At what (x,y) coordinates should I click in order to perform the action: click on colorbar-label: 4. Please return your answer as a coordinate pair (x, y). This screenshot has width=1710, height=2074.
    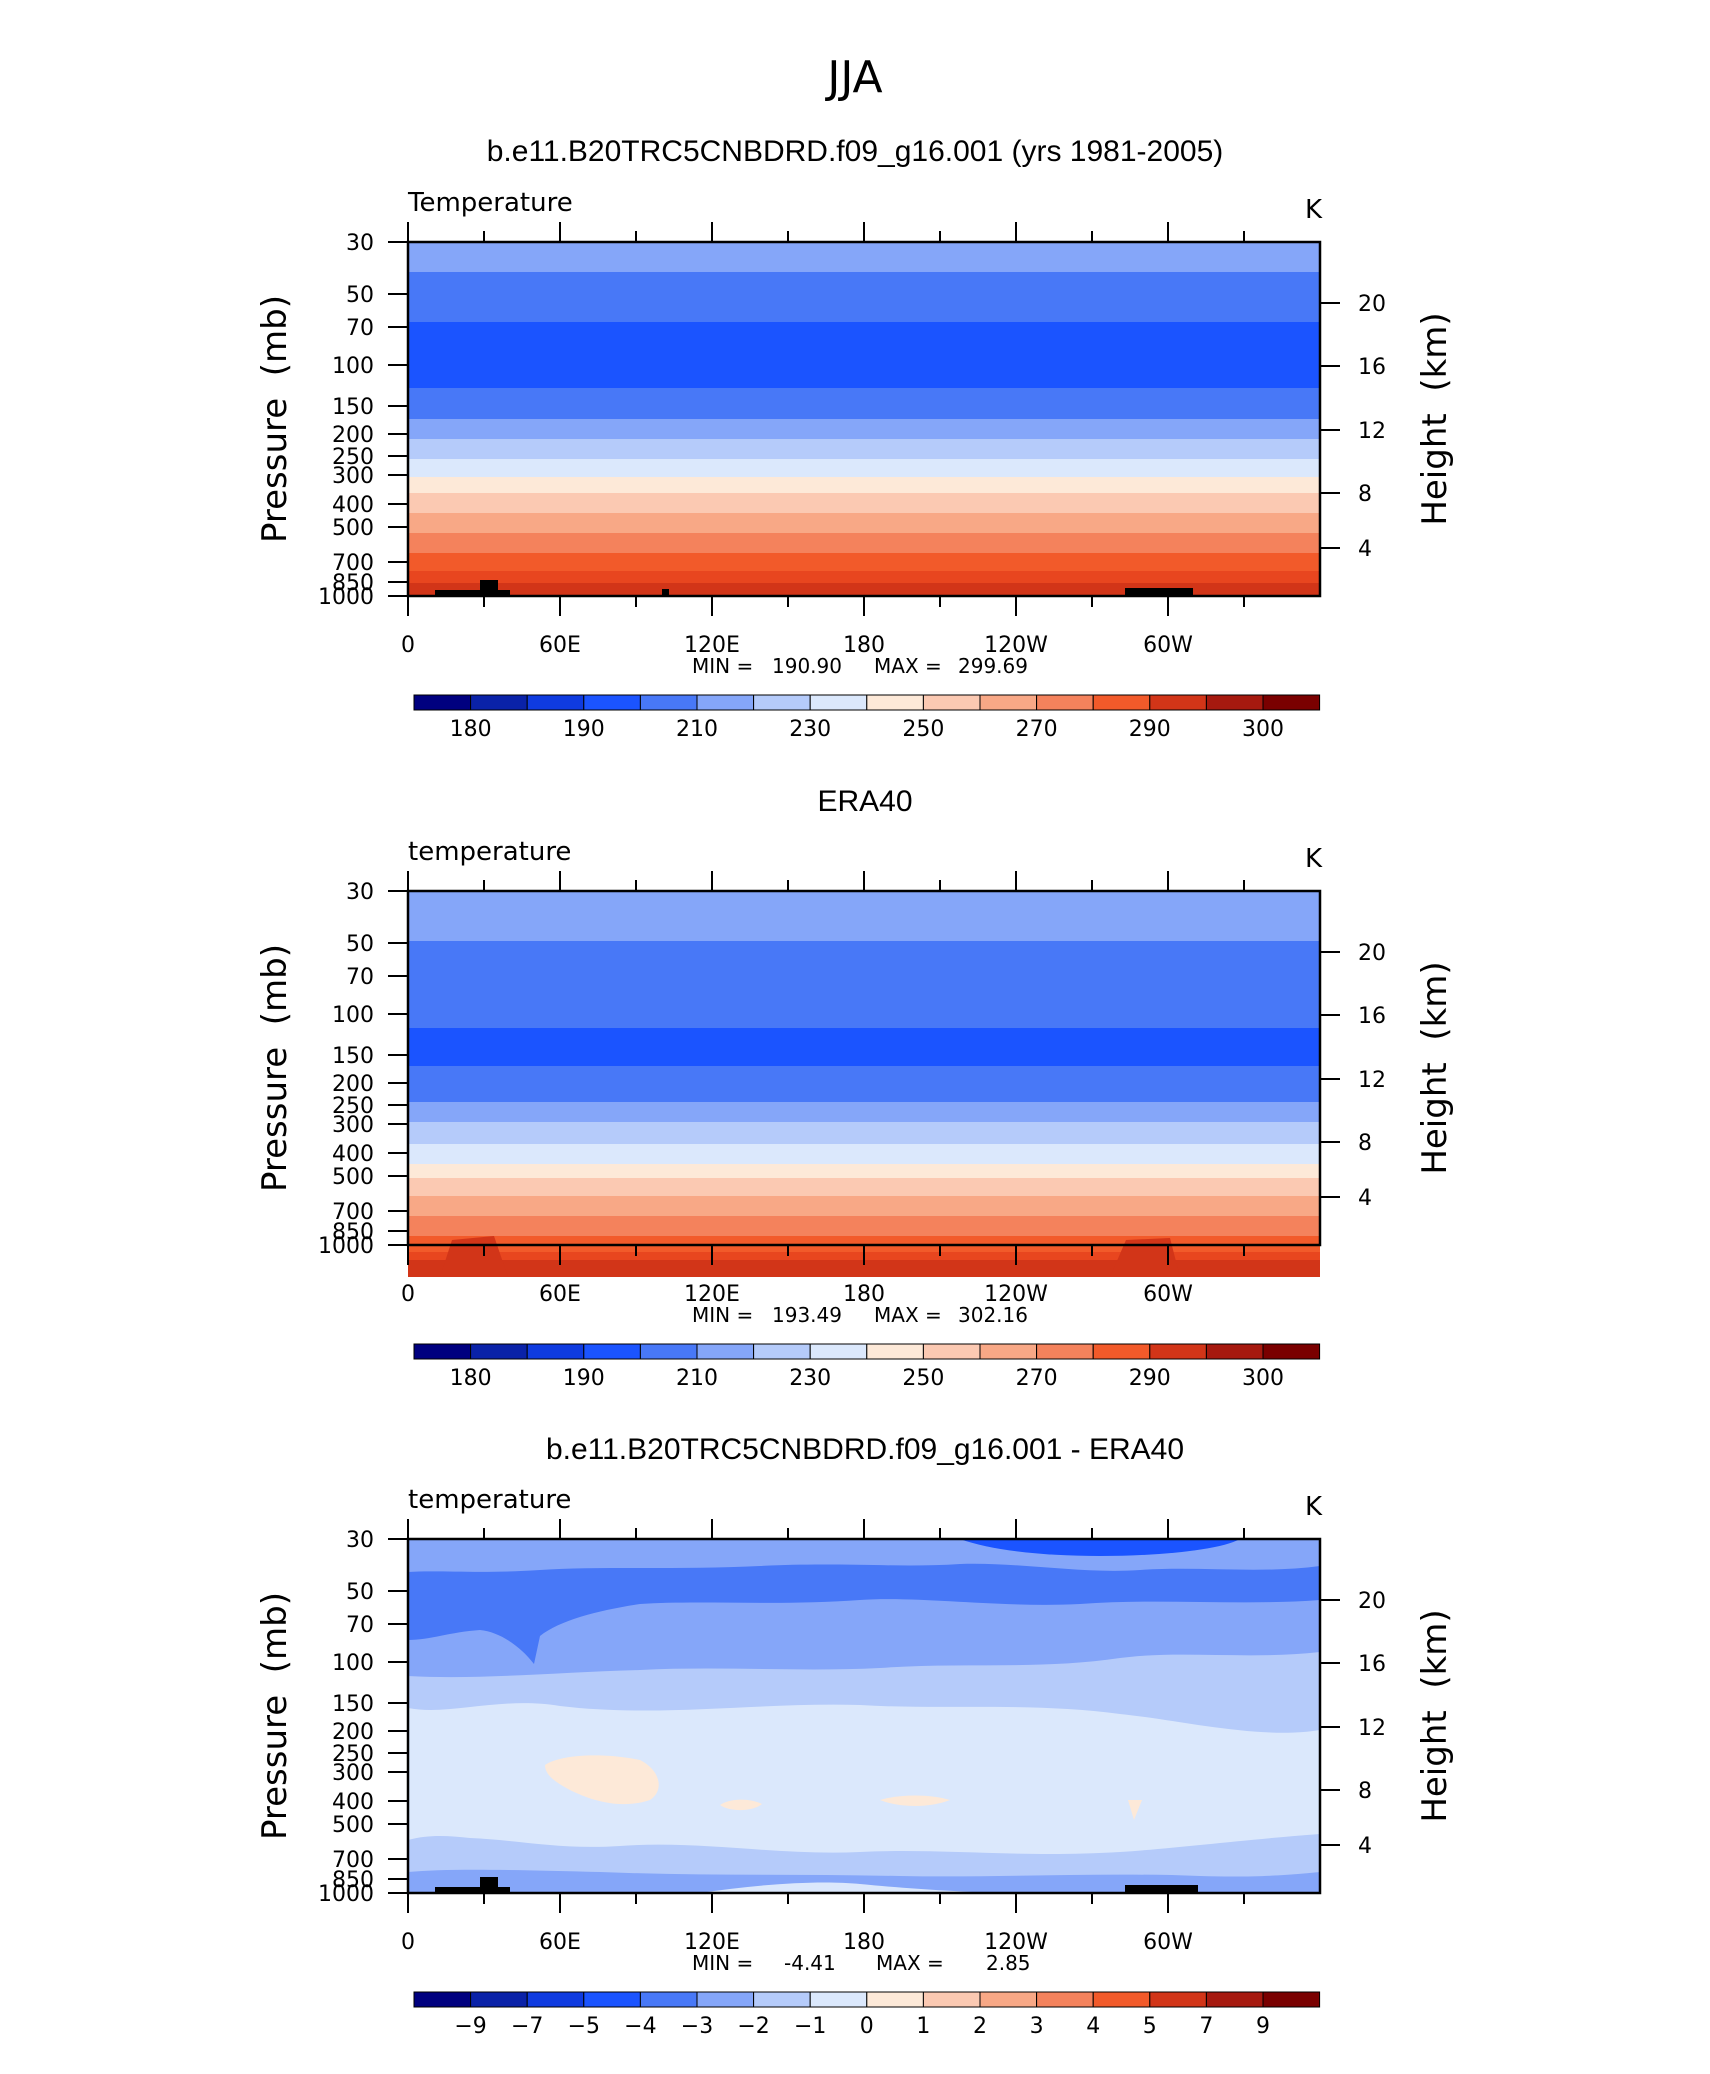
    Looking at the image, I should click on (1093, 2026).